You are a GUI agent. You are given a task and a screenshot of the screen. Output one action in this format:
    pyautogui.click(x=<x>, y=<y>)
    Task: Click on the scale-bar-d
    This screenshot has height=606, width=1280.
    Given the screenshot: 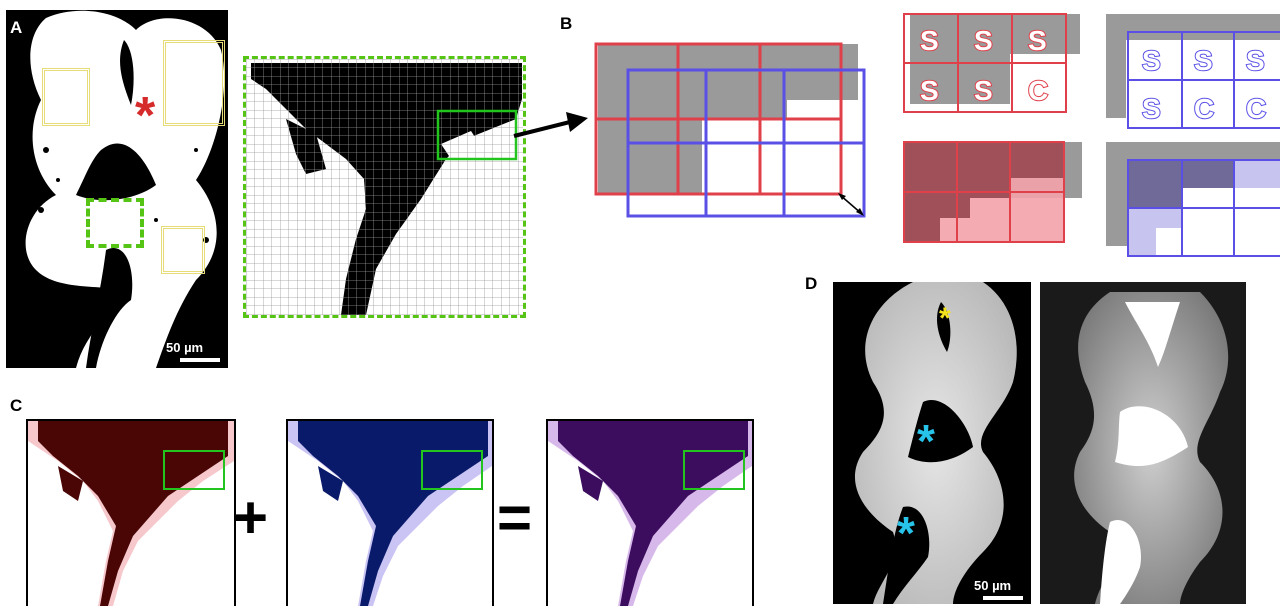 What is the action you would take?
    pyautogui.click(x=1003, y=598)
    